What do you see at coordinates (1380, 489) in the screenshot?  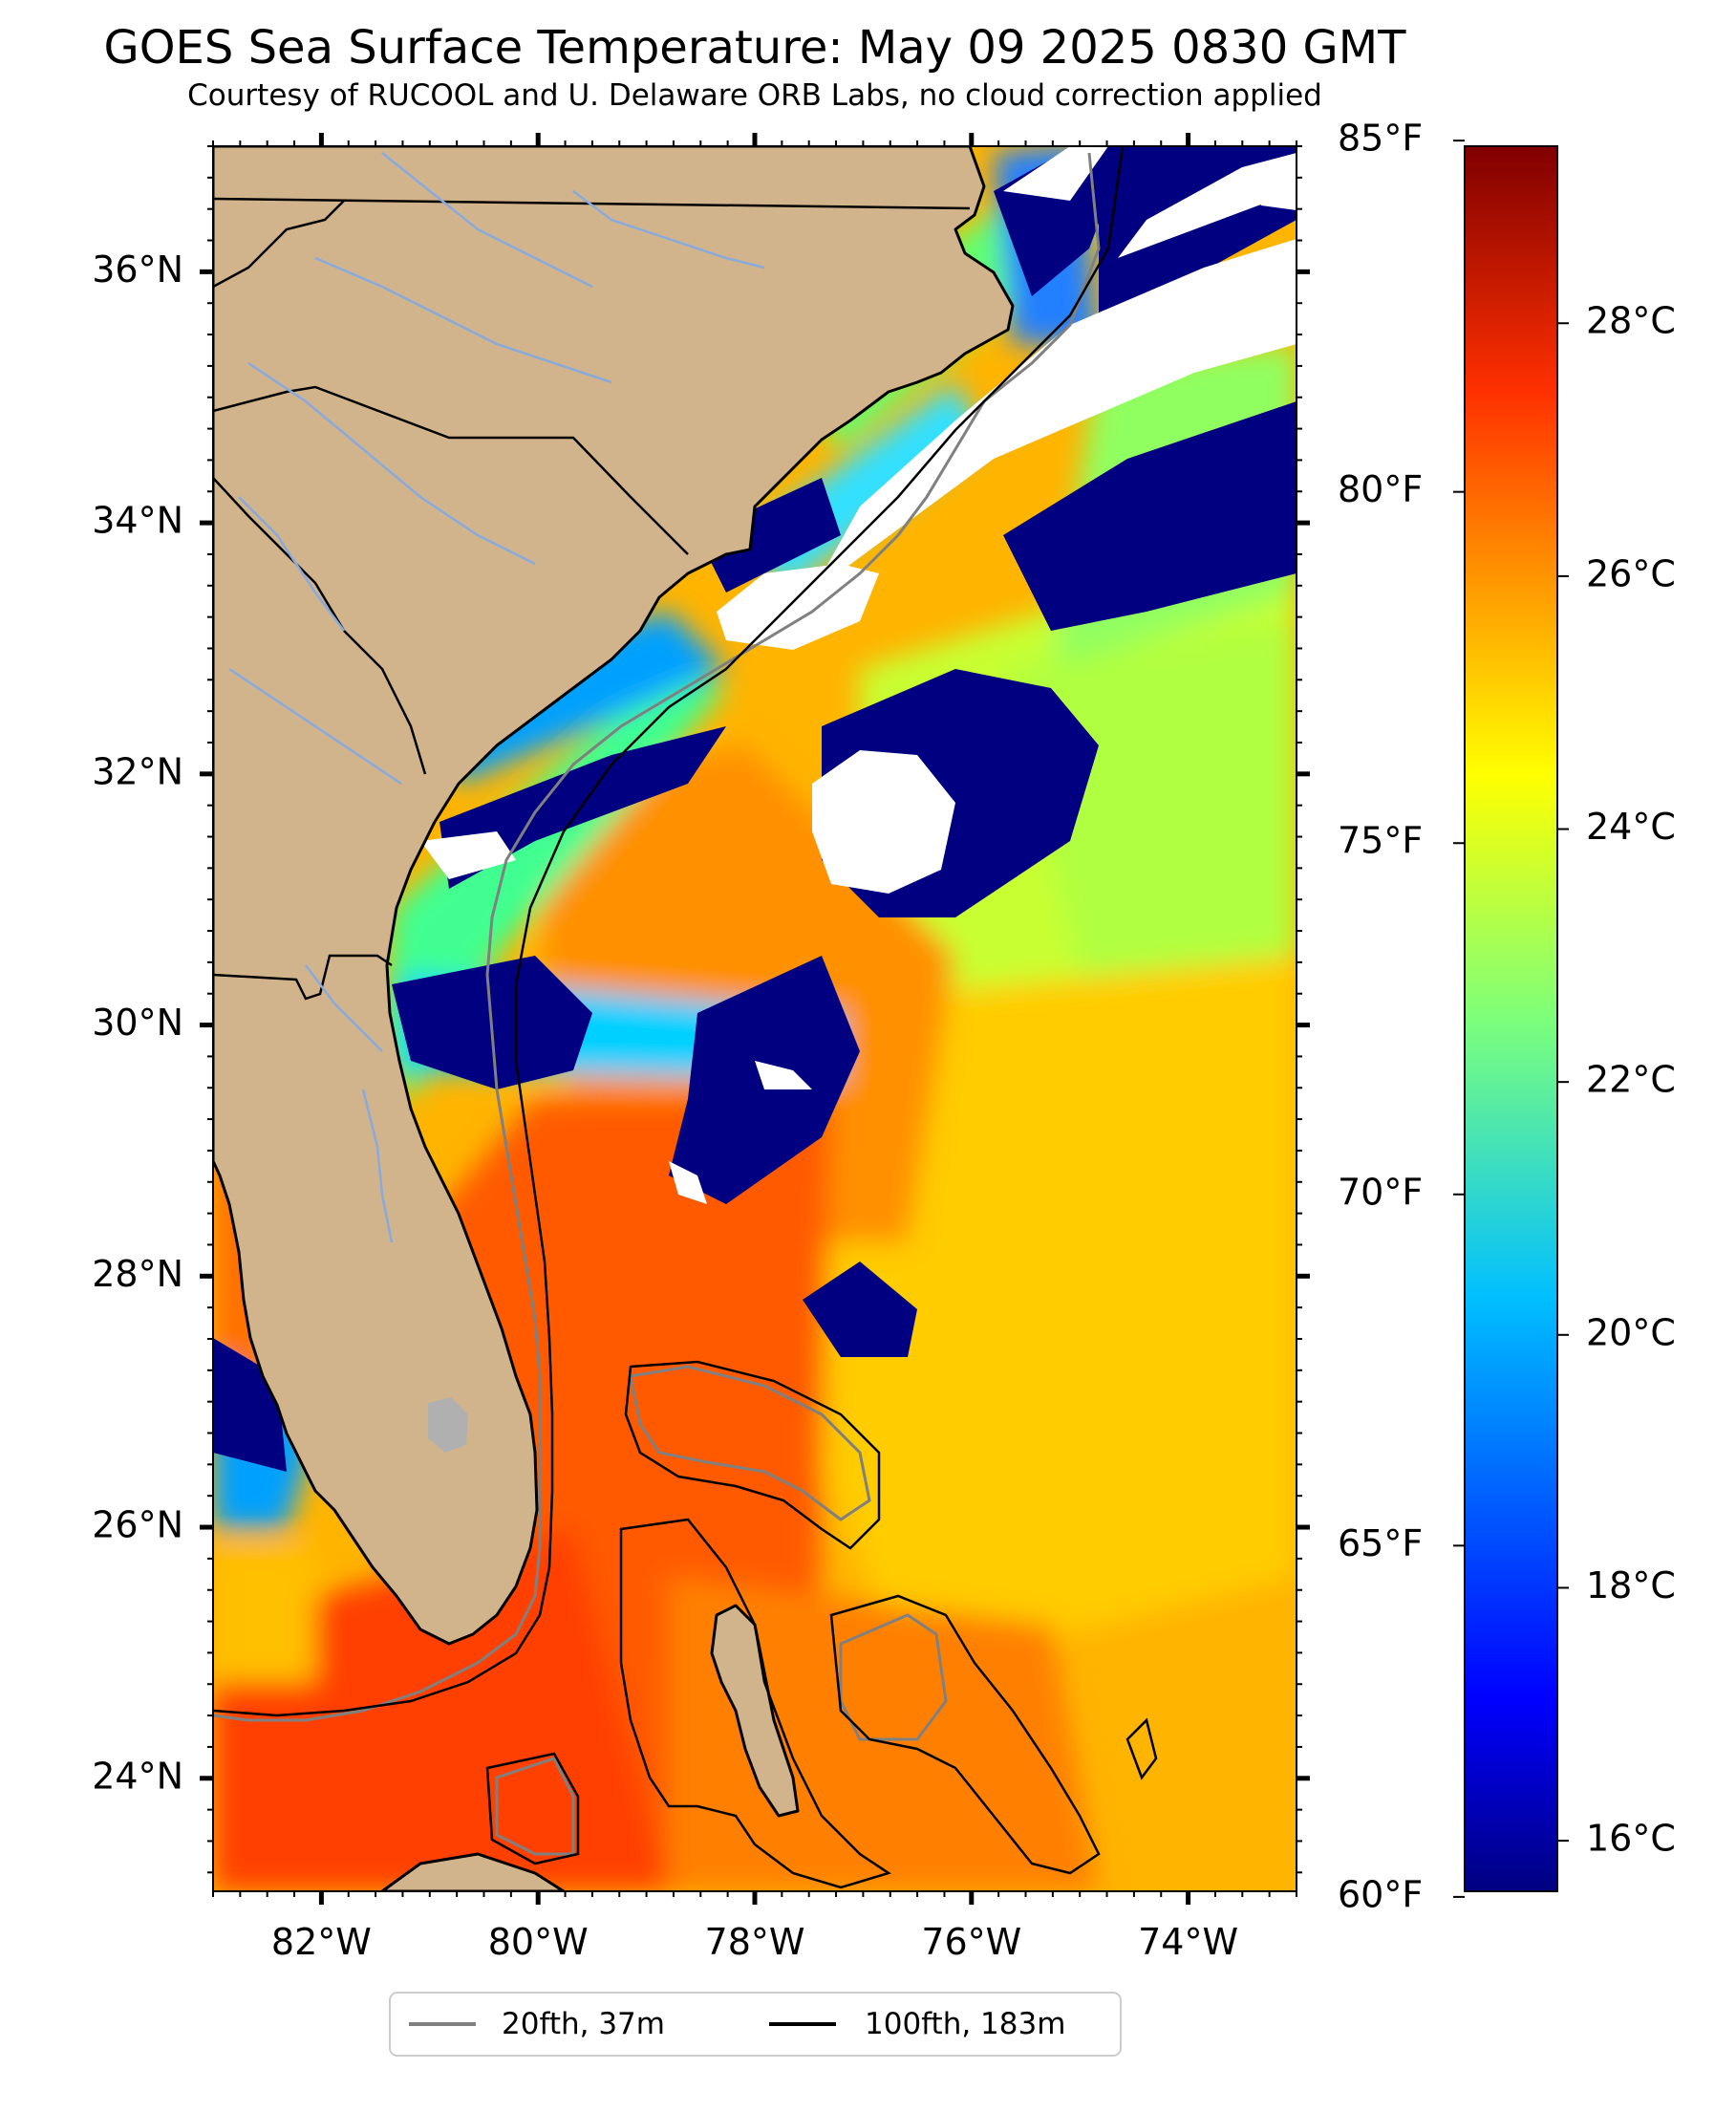 I see `cbar-label-80f: 80°F` at bounding box center [1380, 489].